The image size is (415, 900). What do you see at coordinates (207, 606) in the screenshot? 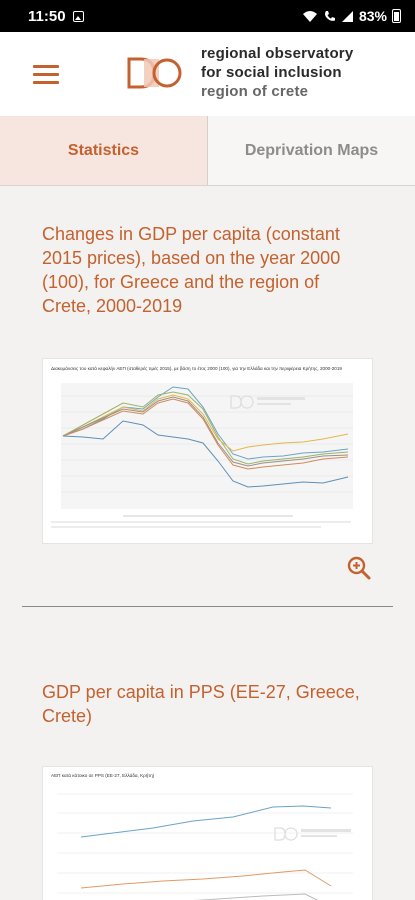
I see `section-divider` at bounding box center [207, 606].